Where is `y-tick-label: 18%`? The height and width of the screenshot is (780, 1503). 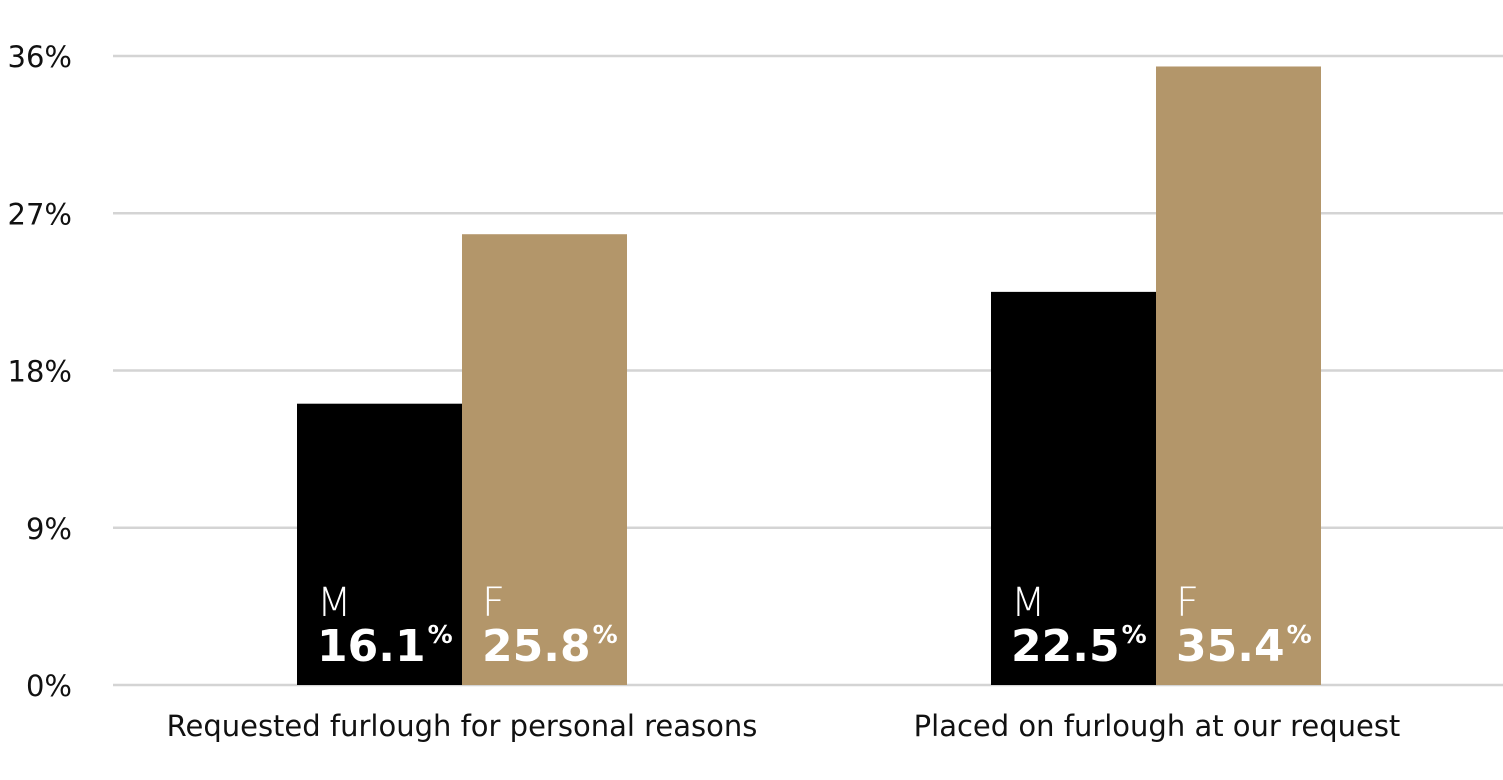
y-tick-label: 18% is located at coordinates (40, 372).